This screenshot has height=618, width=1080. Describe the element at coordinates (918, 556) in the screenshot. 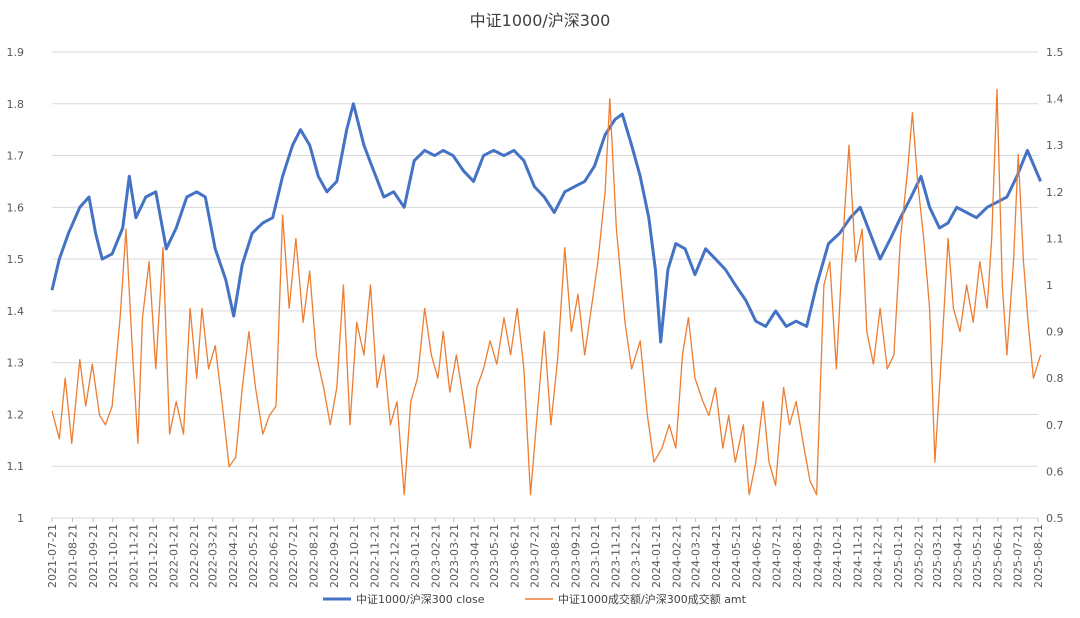

I see `x-tick-label: 2025-02-21` at that location.